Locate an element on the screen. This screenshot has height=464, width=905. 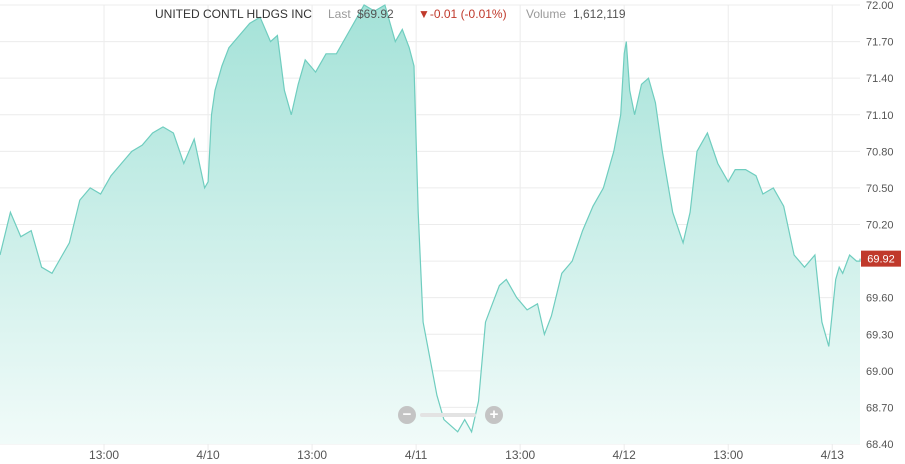
volume-value: 1,612,119 is located at coordinates (599, 14).